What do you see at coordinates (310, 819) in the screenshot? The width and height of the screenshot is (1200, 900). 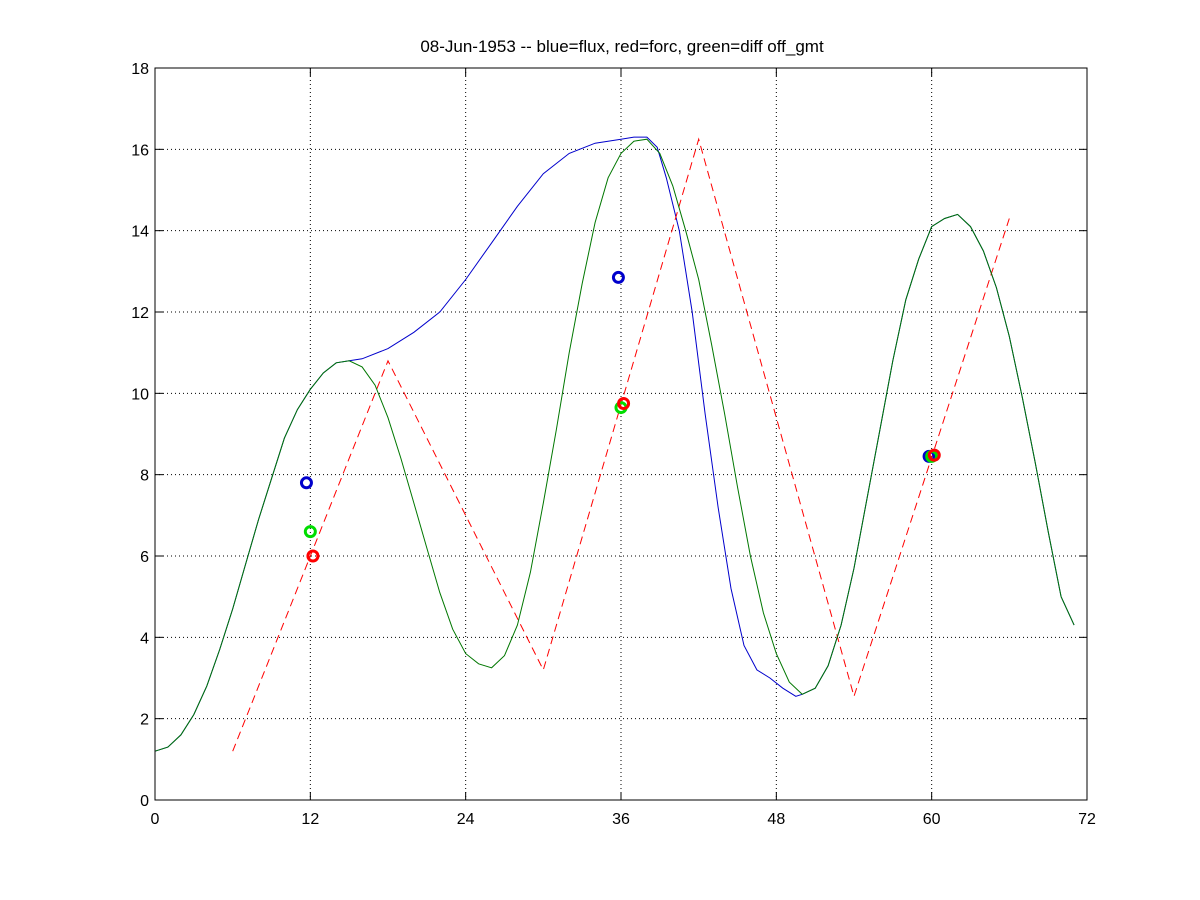 I see `x-tick-label: 12` at bounding box center [310, 819].